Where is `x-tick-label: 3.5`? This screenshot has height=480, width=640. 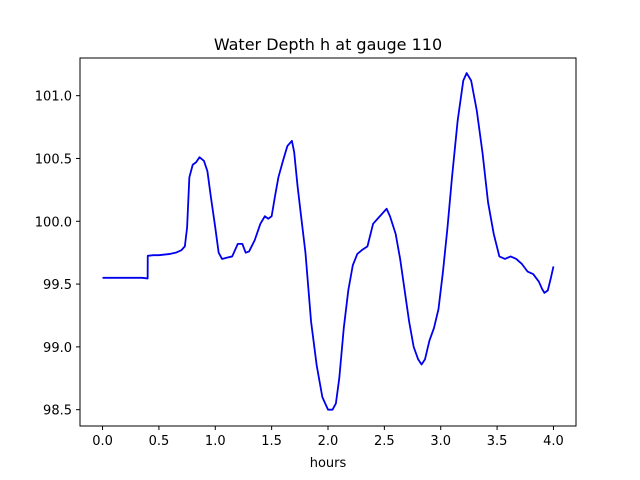 x-tick-label: 3.5 is located at coordinates (497, 441).